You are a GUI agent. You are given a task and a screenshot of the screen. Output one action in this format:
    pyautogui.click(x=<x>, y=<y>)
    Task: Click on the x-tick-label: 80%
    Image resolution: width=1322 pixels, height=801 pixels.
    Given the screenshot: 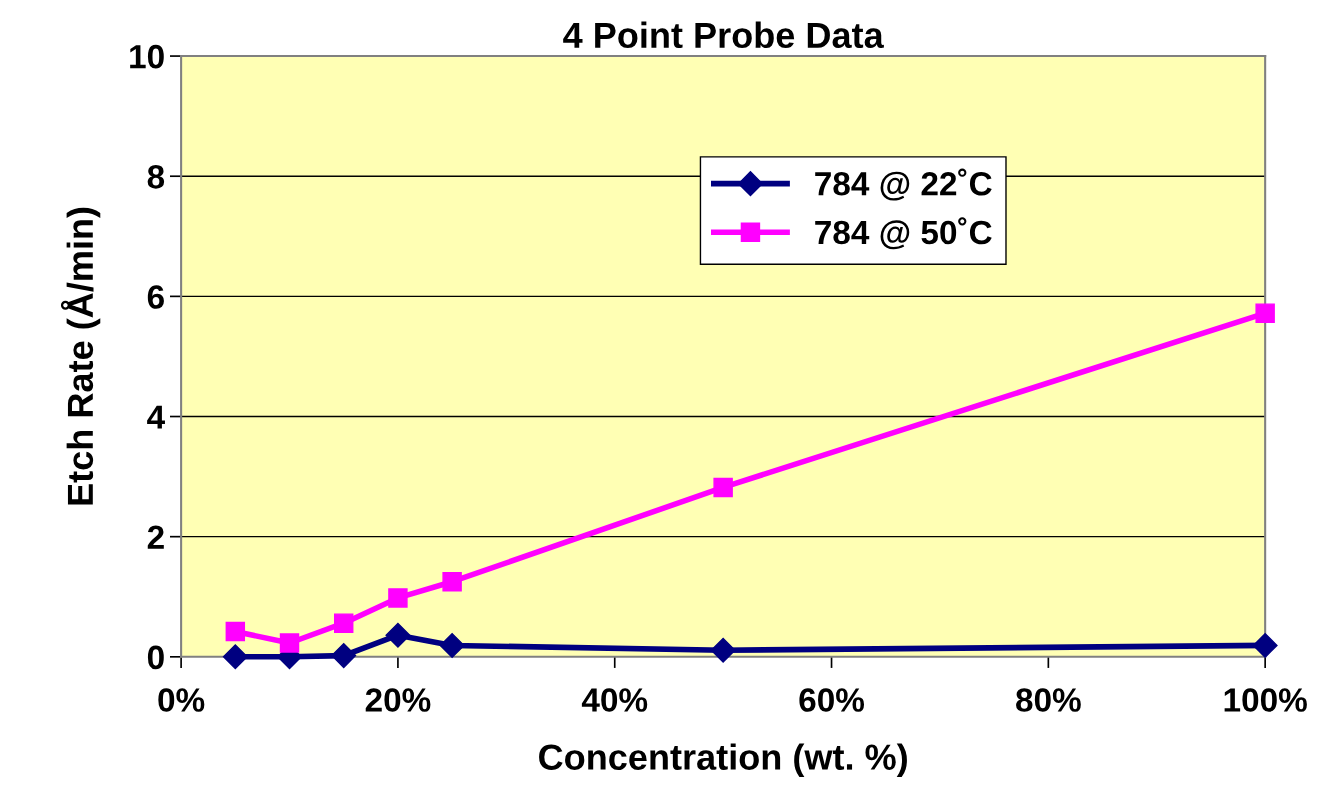 What is the action you would take?
    pyautogui.click(x=1048, y=700)
    